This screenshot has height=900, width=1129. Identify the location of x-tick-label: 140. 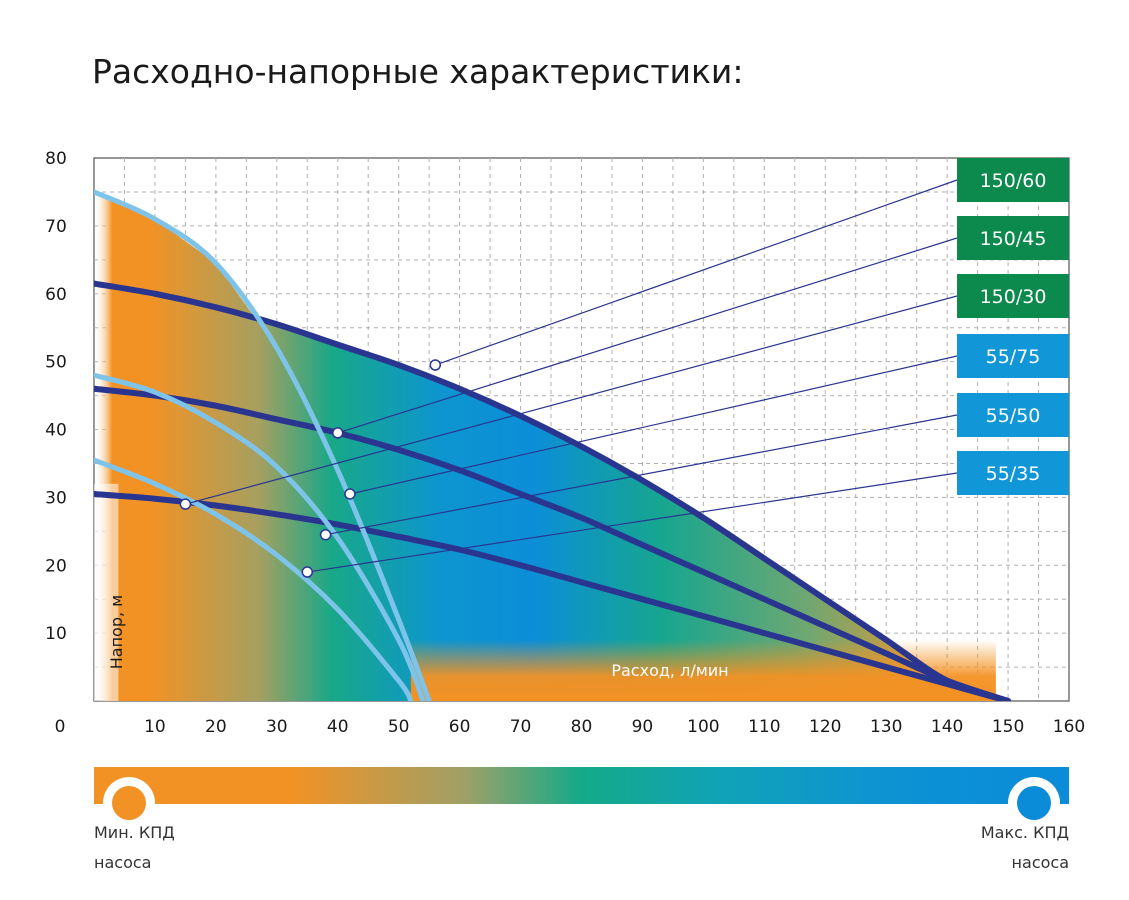
(947, 727).